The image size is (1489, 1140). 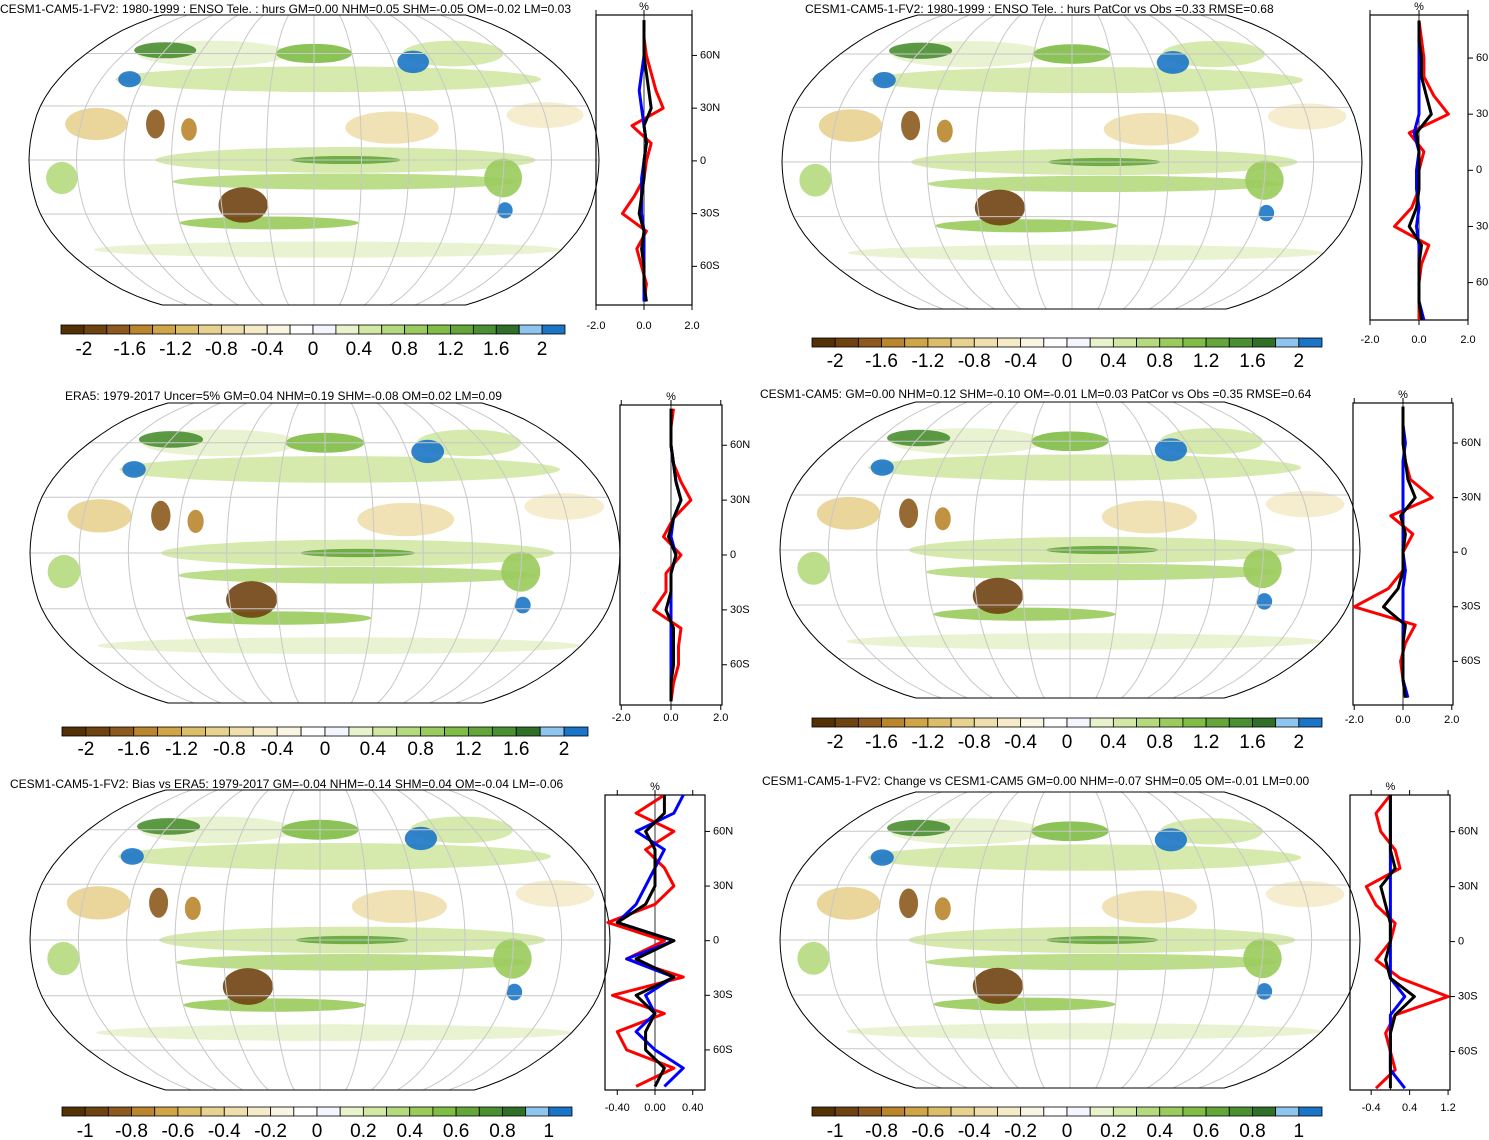 What do you see at coordinates (928, 1130) in the screenshot?
I see `colorbar-label: -0.6` at bounding box center [928, 1130].